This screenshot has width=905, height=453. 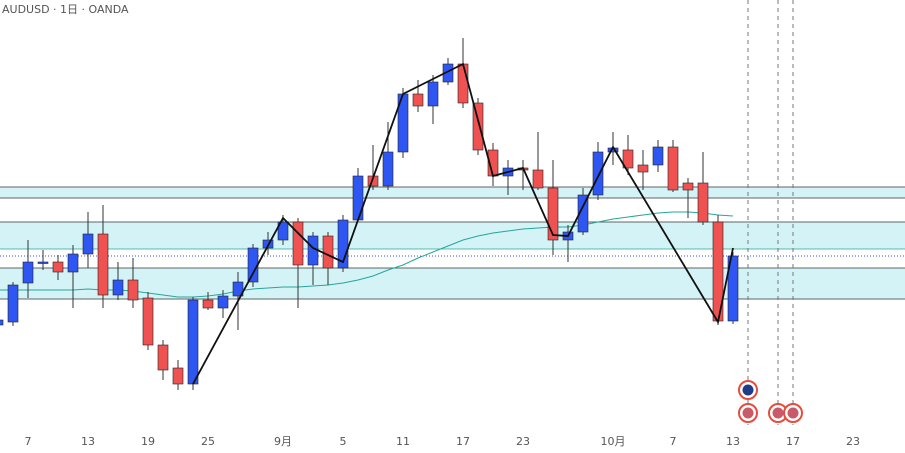 I want to click on x-tick-label: 9月, so click(x=283, y=441).